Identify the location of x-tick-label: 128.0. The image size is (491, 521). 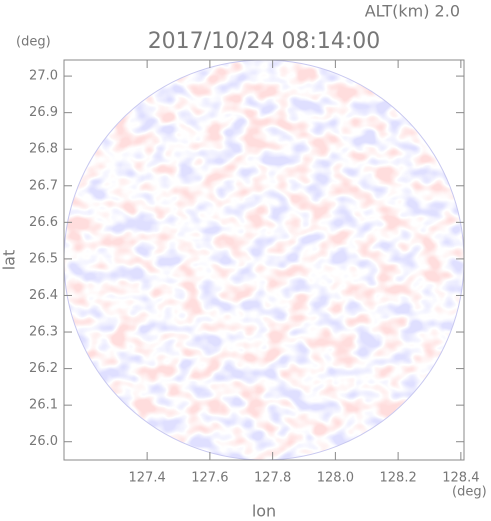
(335, 478).